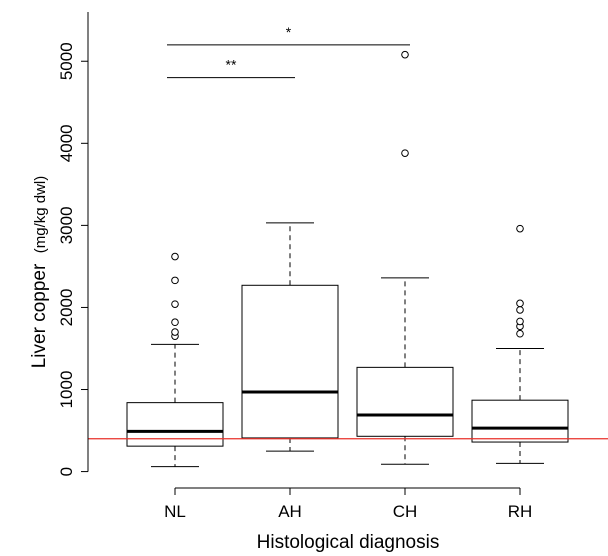 Image resolution: width=608 pixels, height=556 pixels. Describe the element at coordinates (66, 225) in the screenshot. I see `y-tick-label: 3000` at that location.